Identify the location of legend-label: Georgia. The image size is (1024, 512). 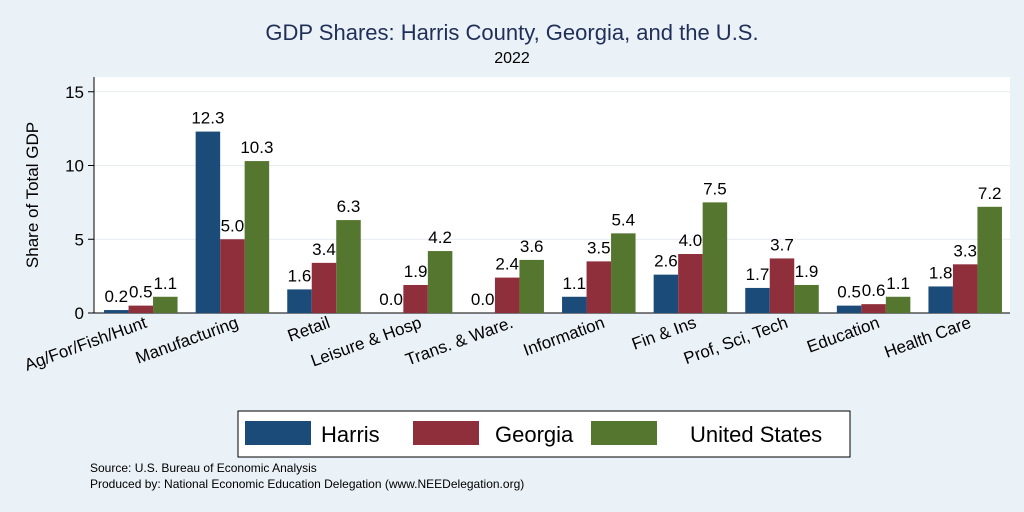
(534, 434).